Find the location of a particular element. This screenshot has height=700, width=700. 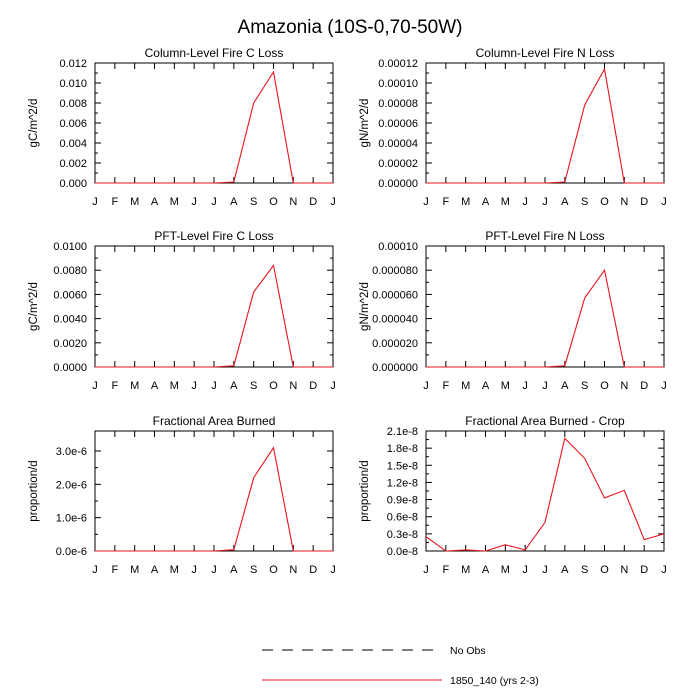

panel-title: PFT-Level Fire C Loss is located at coordinates (213, 236).